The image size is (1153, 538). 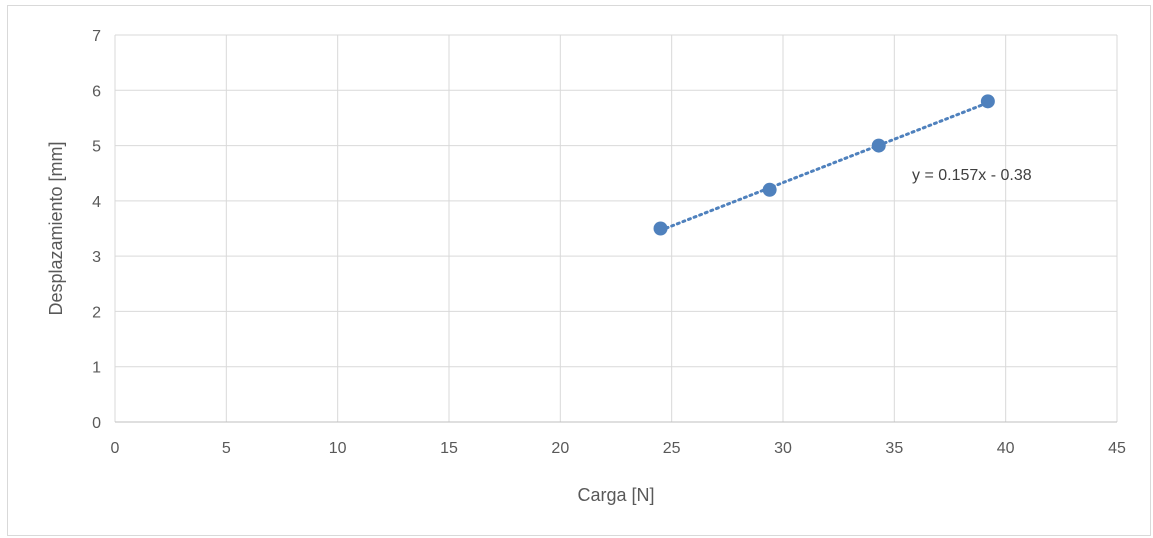 I want to click on trendline, so click(x=824, y=166).